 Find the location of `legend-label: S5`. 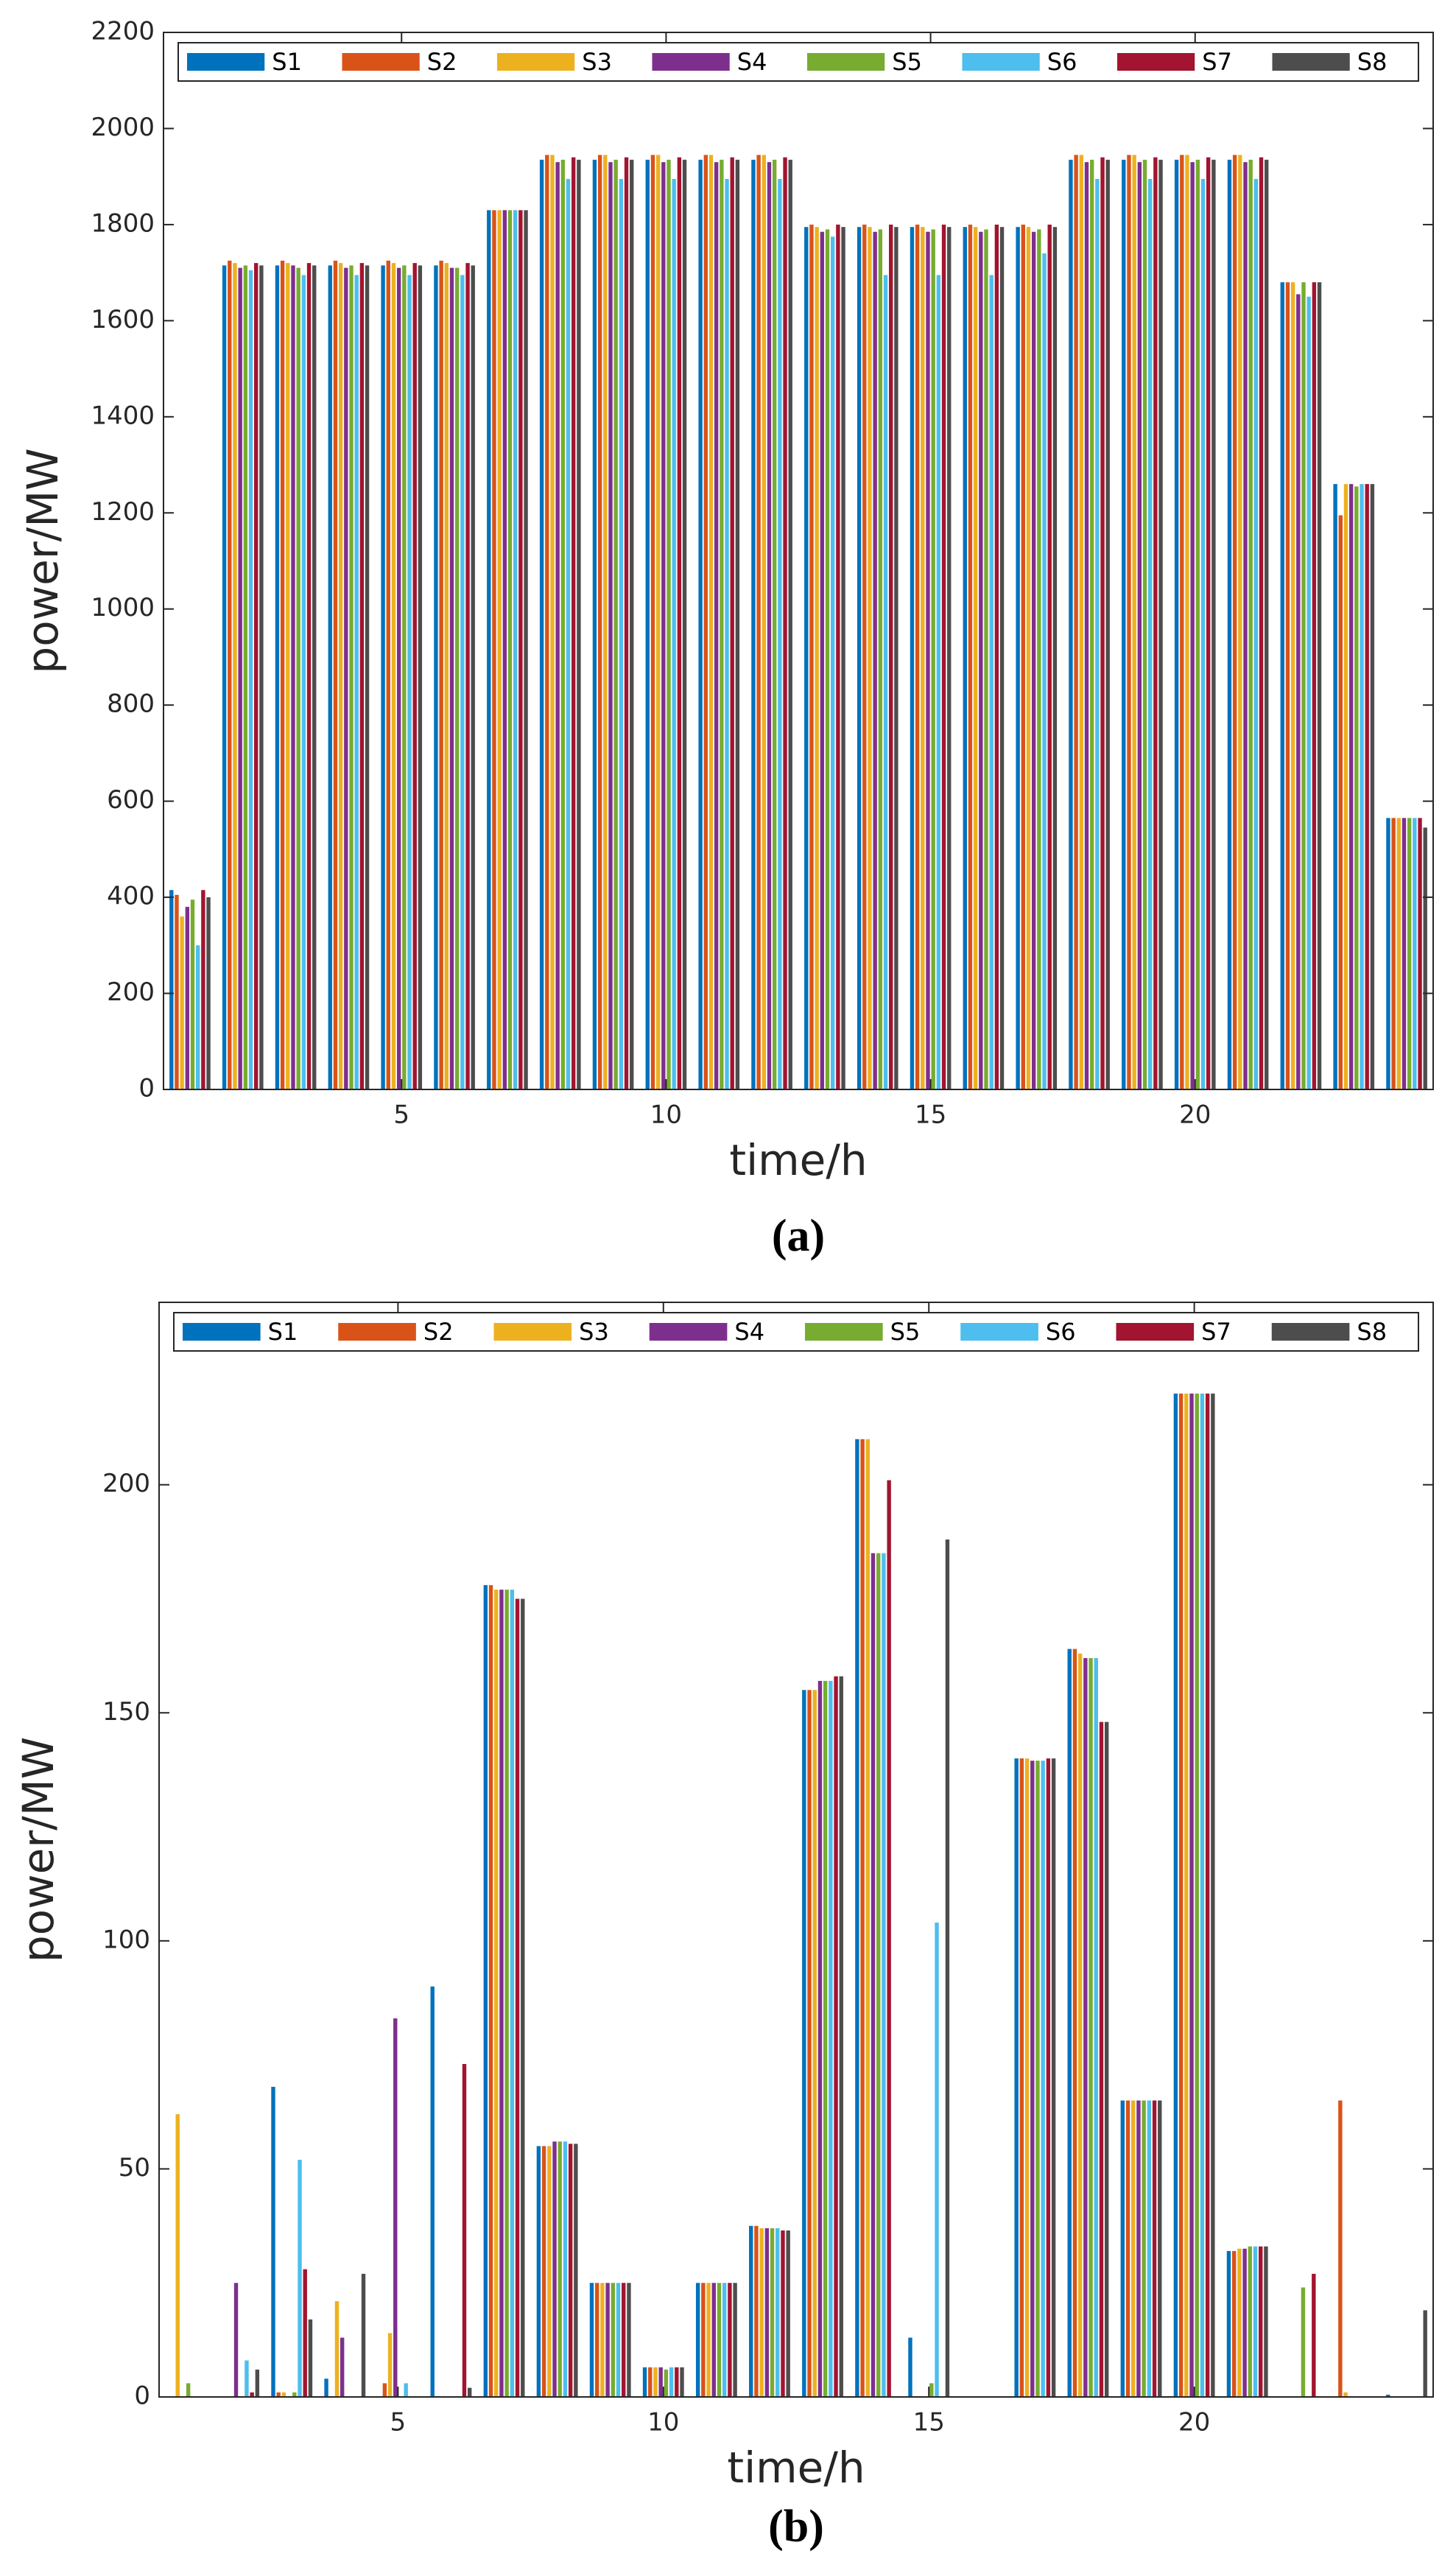

legend-label: S5 is located at coordinates (907, 62).